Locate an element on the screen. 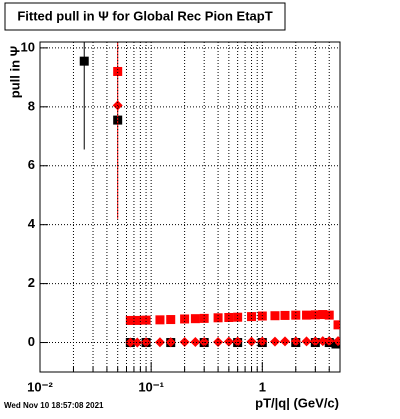 This screenshot has width=400, height=419. y-tick-label: 0 is located at coordinates (31, 341).